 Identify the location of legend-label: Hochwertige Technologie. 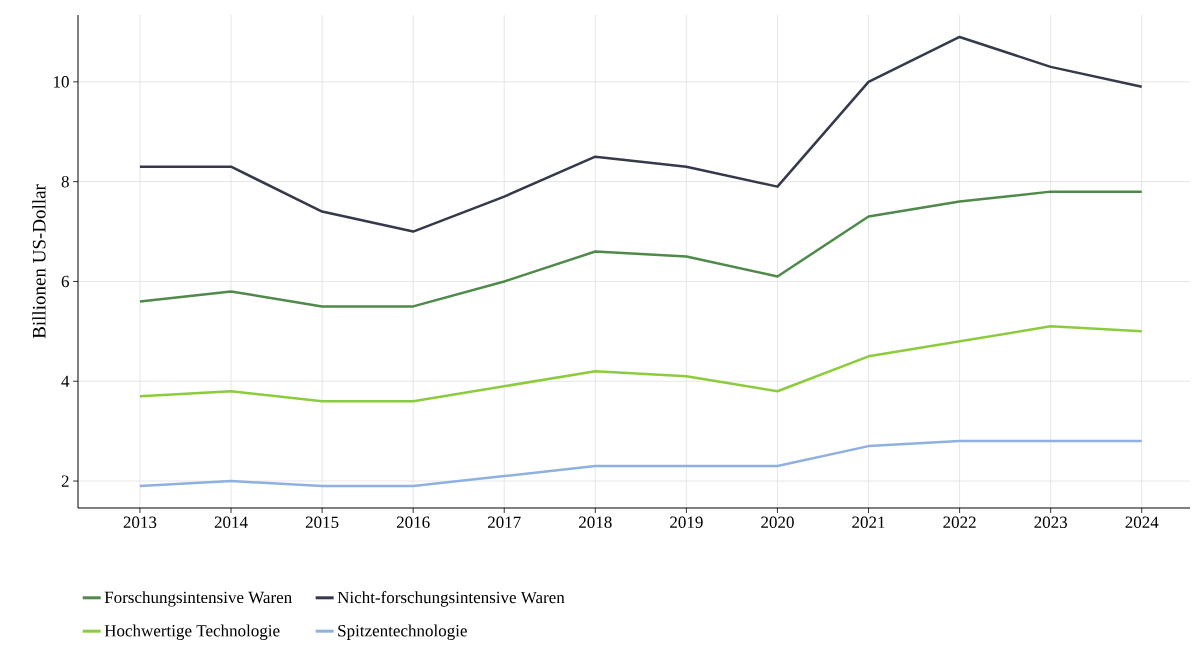
(192, 632).